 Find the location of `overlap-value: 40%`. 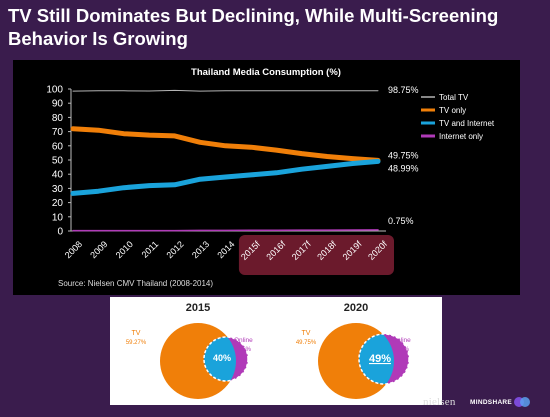

overlap-value: 40% is located at coordinates (222, 358).